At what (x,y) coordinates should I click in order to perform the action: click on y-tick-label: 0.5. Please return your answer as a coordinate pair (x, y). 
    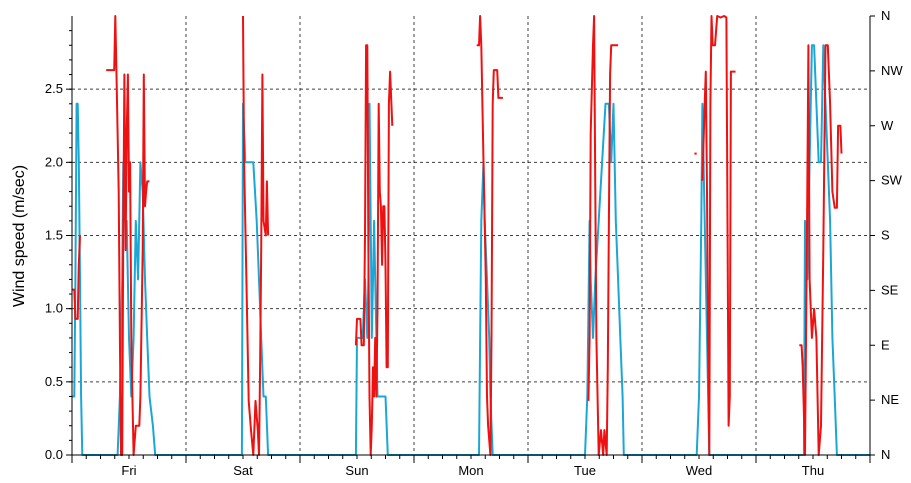
    Looking at the image, I should click on (54, 381).